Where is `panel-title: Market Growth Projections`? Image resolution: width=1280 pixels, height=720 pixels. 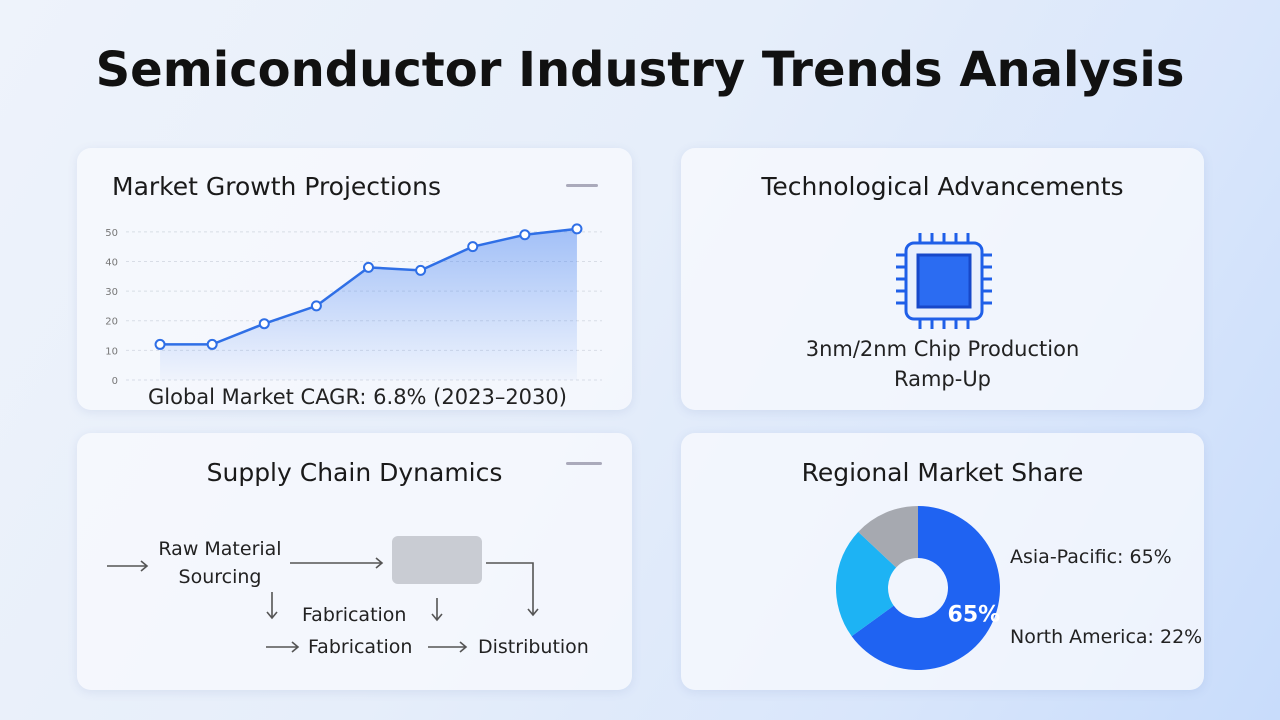 panel-title: Market Growth Projections is located at coordinates (276, 186).